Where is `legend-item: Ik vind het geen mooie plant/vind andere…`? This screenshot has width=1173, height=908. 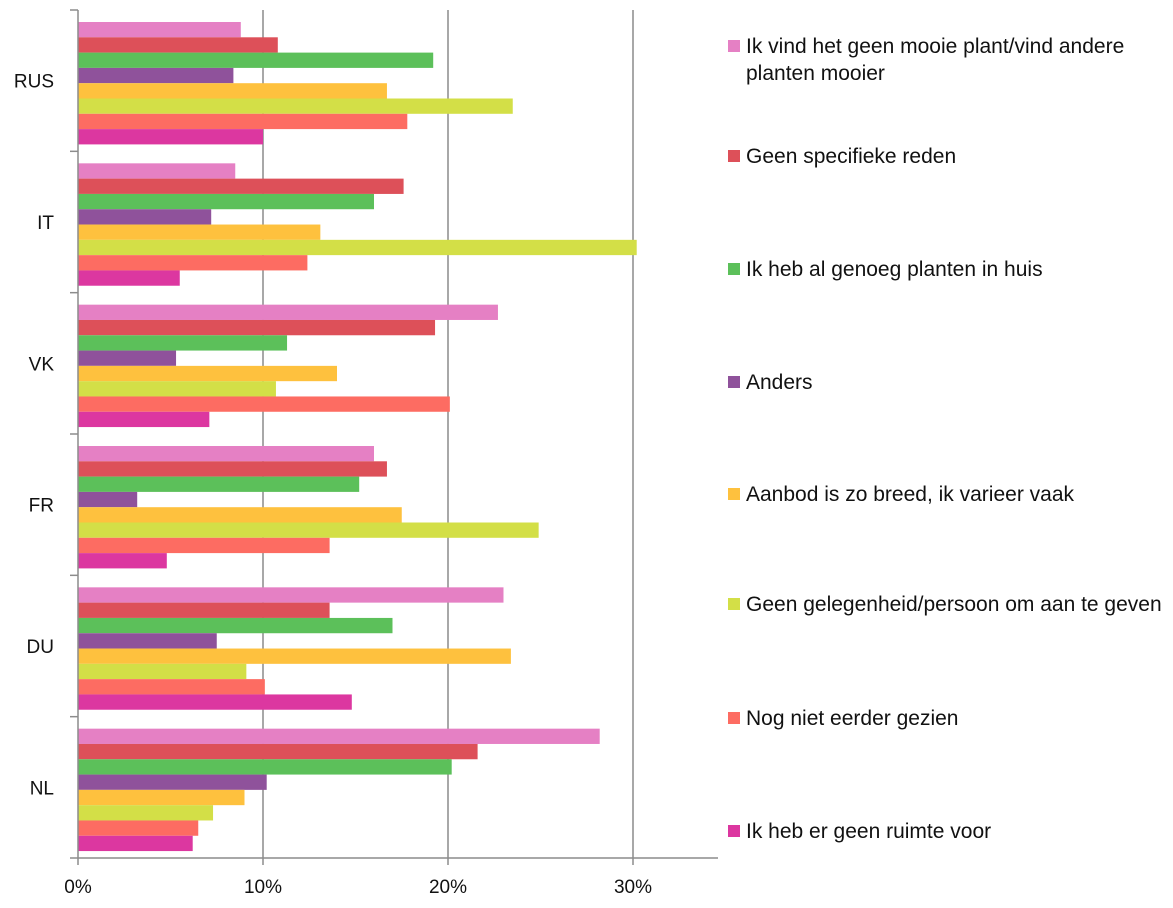
legend-item: Ik vind het geen mooie plant/vind andere… is located at coordinates (948, 60).